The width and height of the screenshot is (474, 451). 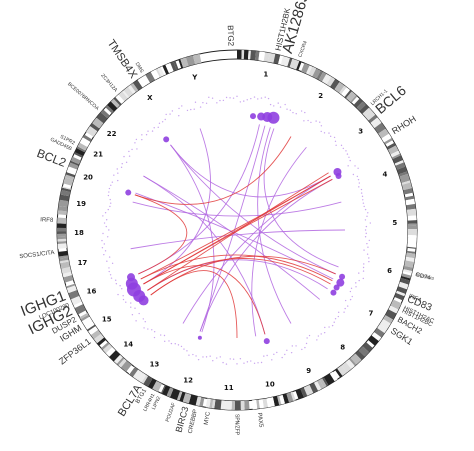 I want to click on chromosome-label-7: 7, so click(x=371, y=314).